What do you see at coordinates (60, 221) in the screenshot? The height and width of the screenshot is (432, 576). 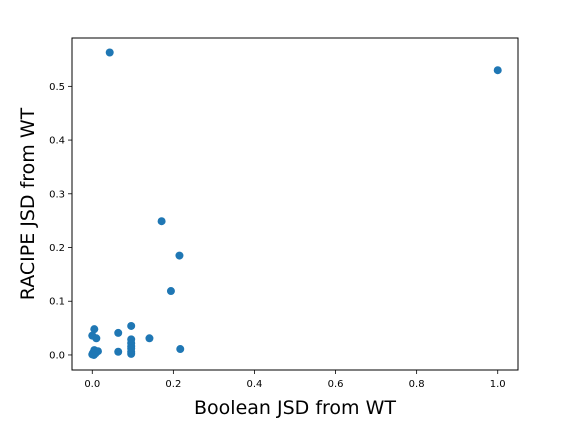 I see `y-axis-ticks: 0.0 0.1 0.2 0.3 0.4 0.5` at bounding box center [60, 221].